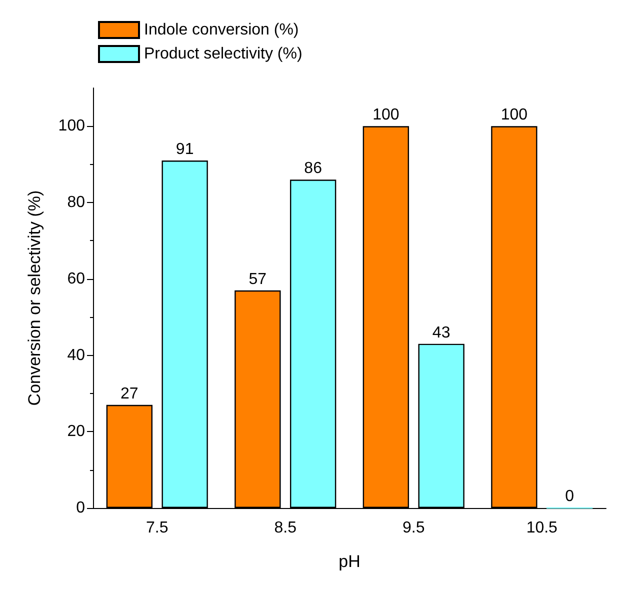 This screenshot has height=589, width=640. What do you see at coordinates (76, 279) in the screenshot?
I see `y-tick-label: 60` at bounding box center [76, 279].